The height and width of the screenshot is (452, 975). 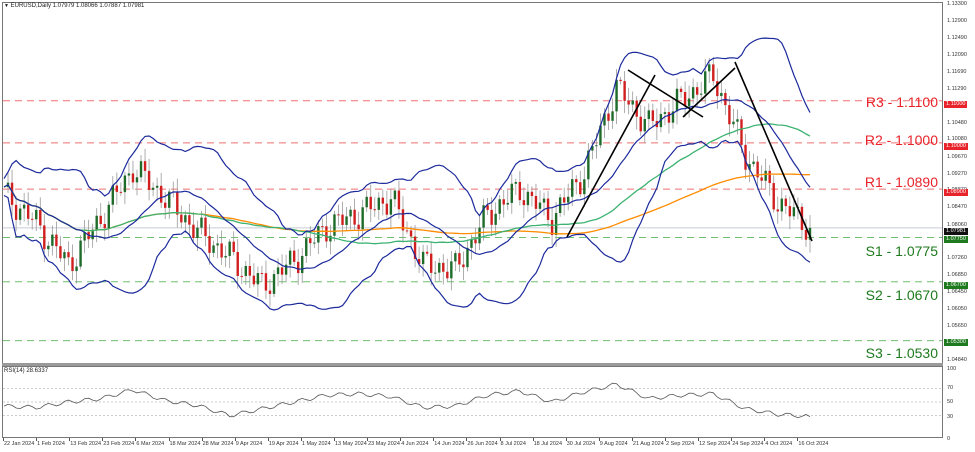 What do you see at coordinates (813, 444) in the screenshot?
I see `time-axis-label: 16 Oct 2024` at bounding box center [813, 444].